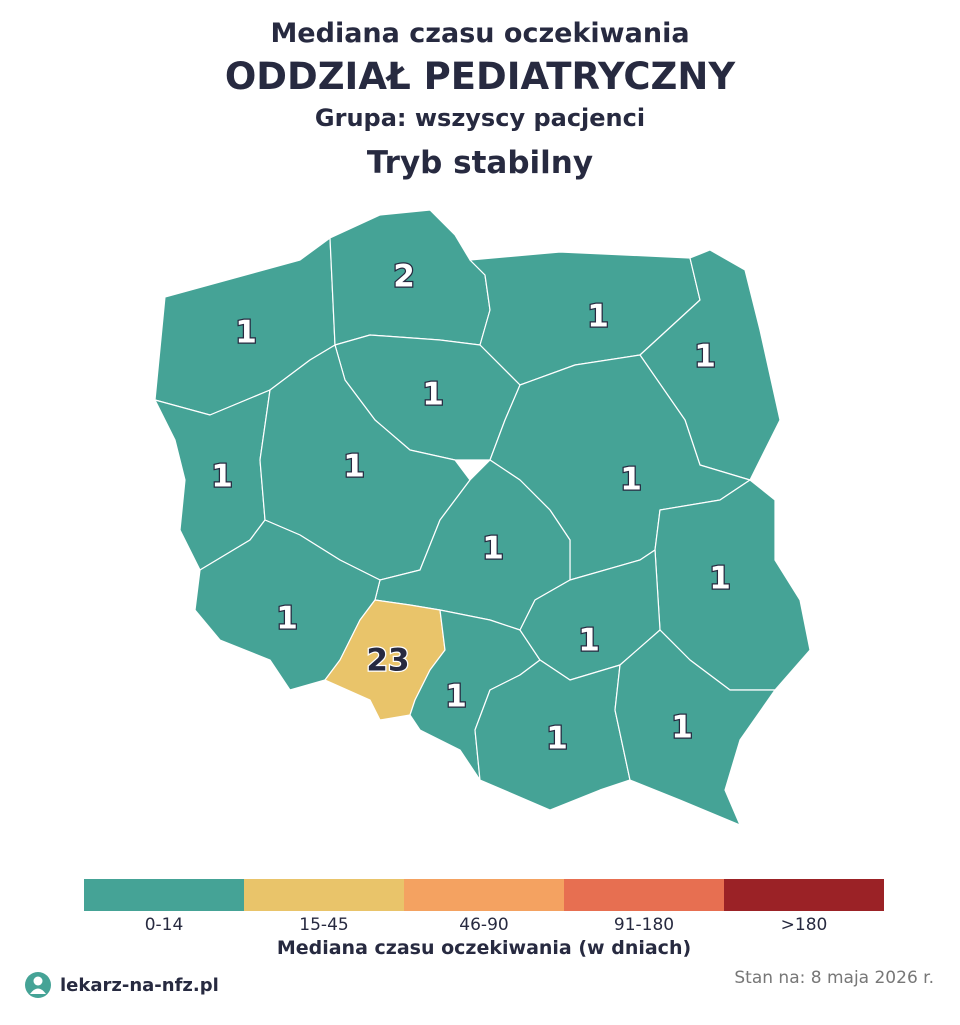 The image size is (960, 1025). Describe the element at coordinates (804, 907) in the screenshot. I see `legend-swatch: >180` at that location.